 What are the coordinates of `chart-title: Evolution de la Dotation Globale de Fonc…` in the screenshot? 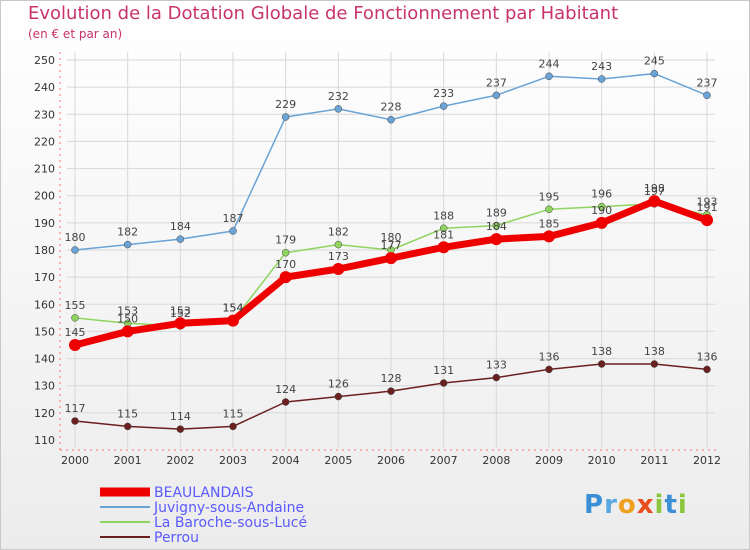 It's located at (323, 13).